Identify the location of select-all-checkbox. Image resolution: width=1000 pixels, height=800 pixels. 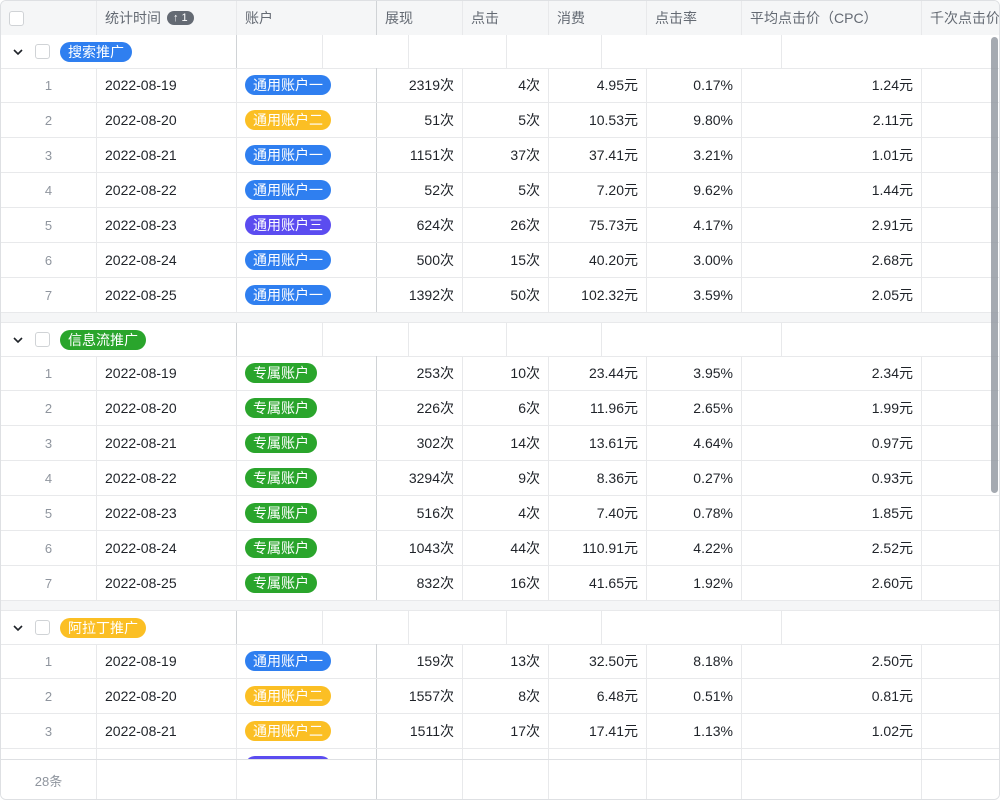
(16, 18).